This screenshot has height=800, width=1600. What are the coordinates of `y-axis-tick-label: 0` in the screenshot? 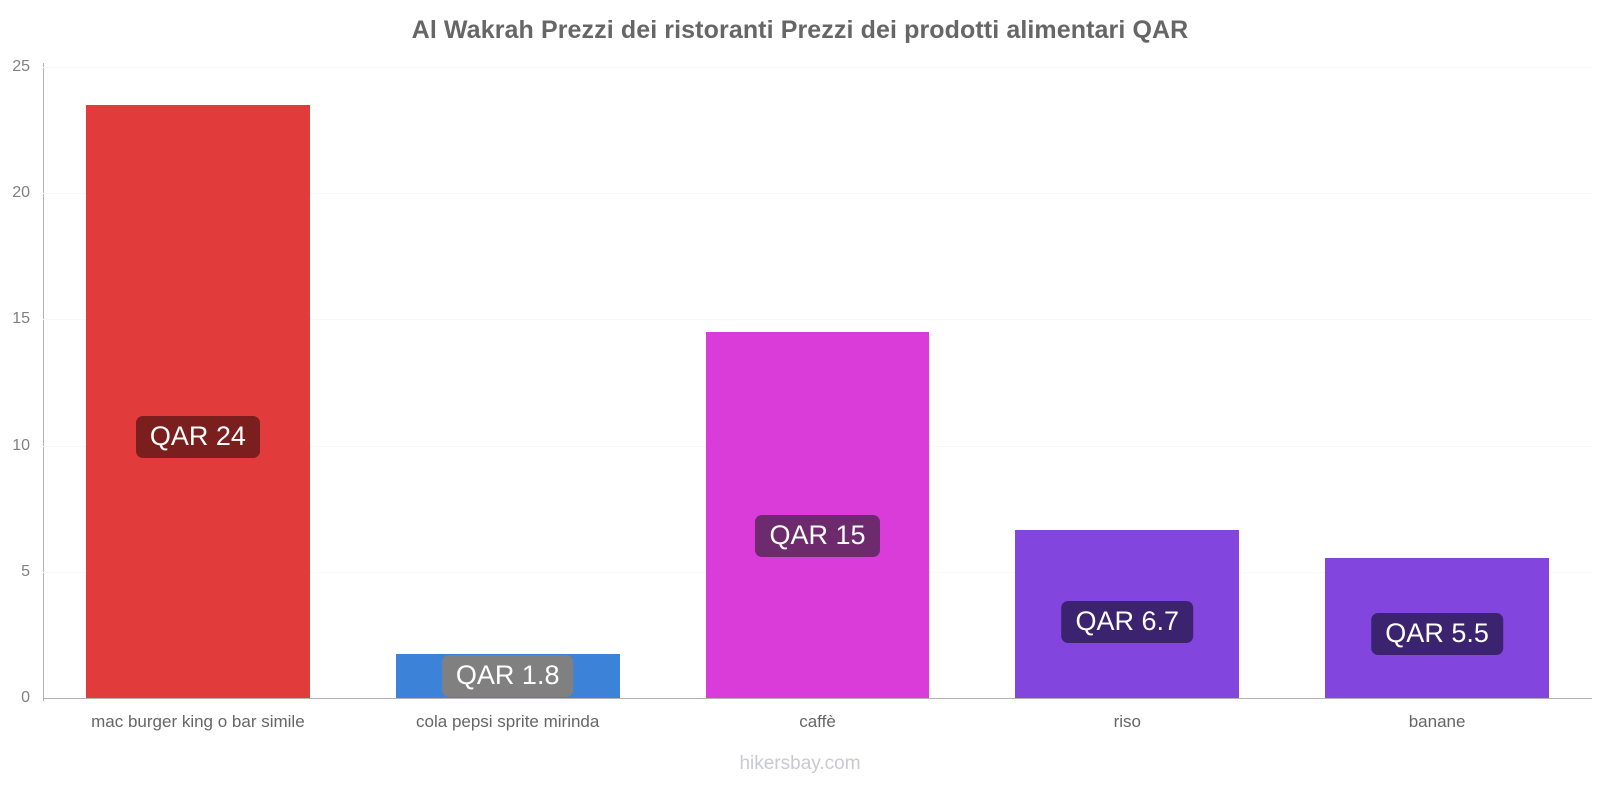 It's located at (25, 697).